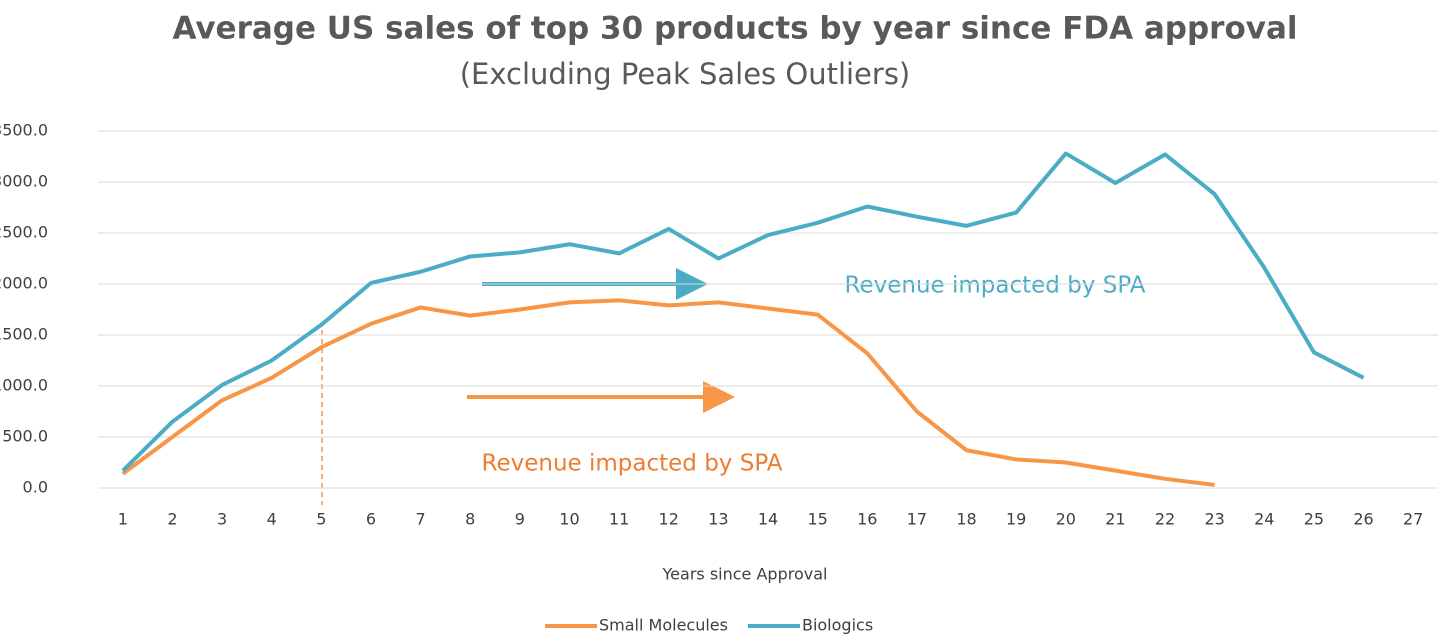  I want to click on legend-label: Biologics, so click(837, 625).